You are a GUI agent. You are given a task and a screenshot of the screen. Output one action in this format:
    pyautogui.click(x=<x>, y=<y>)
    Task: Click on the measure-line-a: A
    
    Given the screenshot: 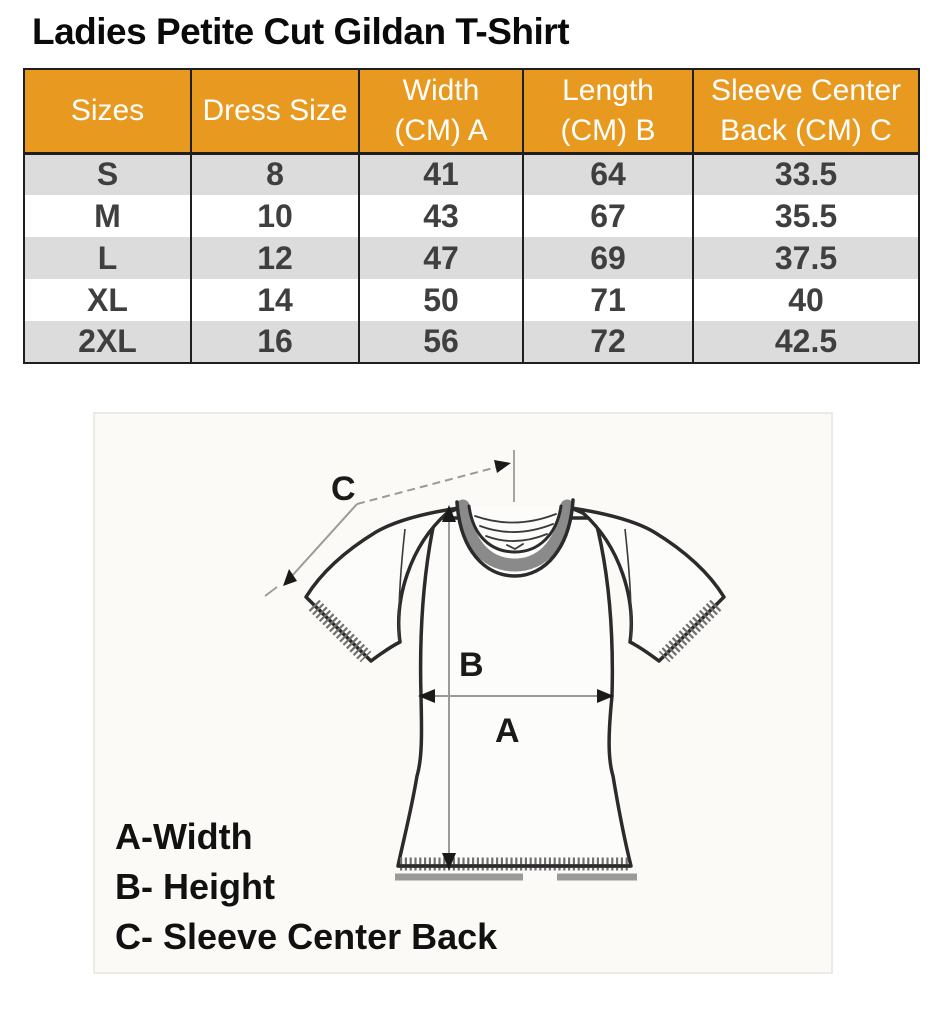 What is the action you would take?
    pyautogui.click(x=516, y=719)
    